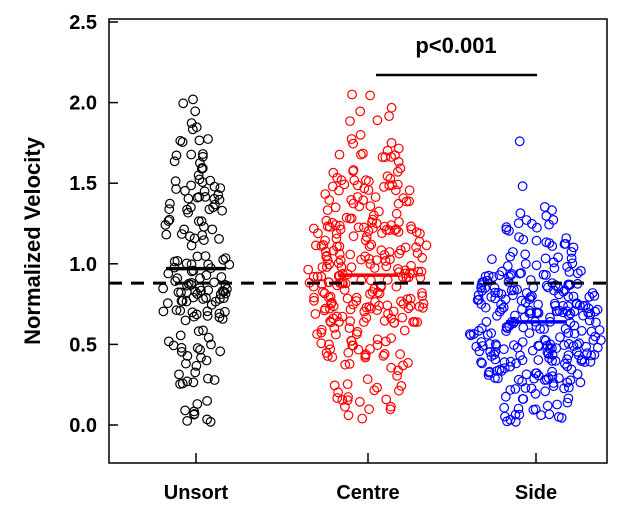 The height and width of the screenshot is (509, 619). I want to click on x-tick-label: Centre, so click(367, 493).